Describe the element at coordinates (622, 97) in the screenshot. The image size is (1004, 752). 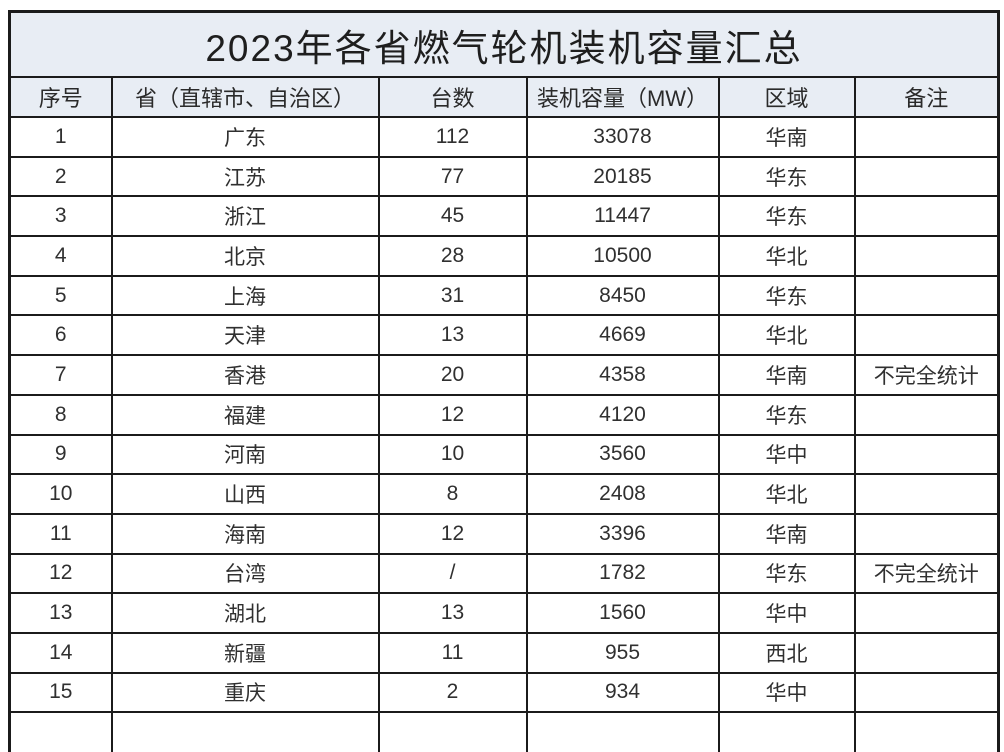
I see `col-header-capacity: 装机容量（MW）` at that location.